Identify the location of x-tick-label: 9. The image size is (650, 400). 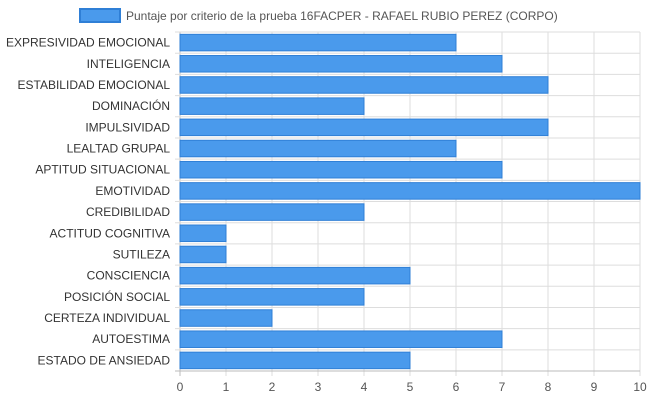
(594, 387).